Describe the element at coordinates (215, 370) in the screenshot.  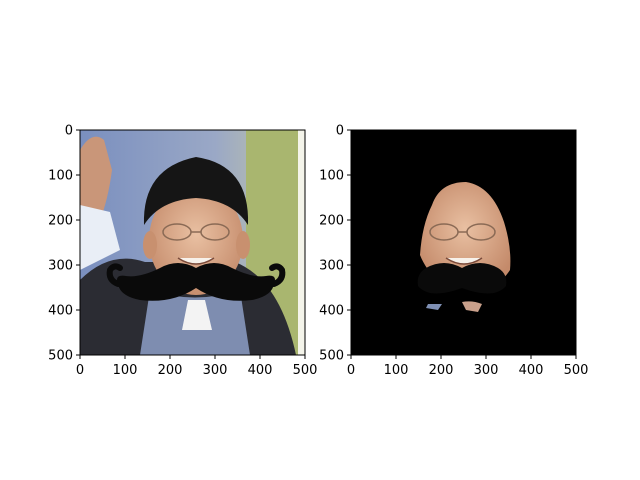
I see `x-tick-label-left-3: 300` at that location.